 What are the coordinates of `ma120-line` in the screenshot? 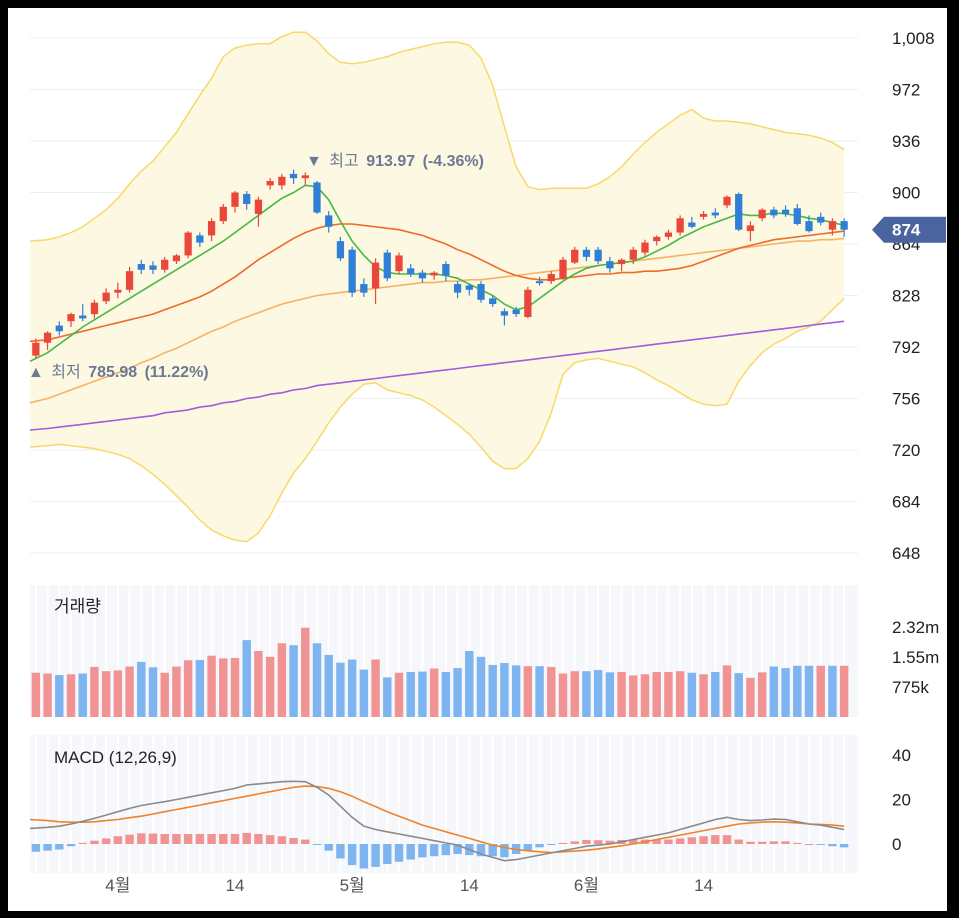 It's located at (437, 375).